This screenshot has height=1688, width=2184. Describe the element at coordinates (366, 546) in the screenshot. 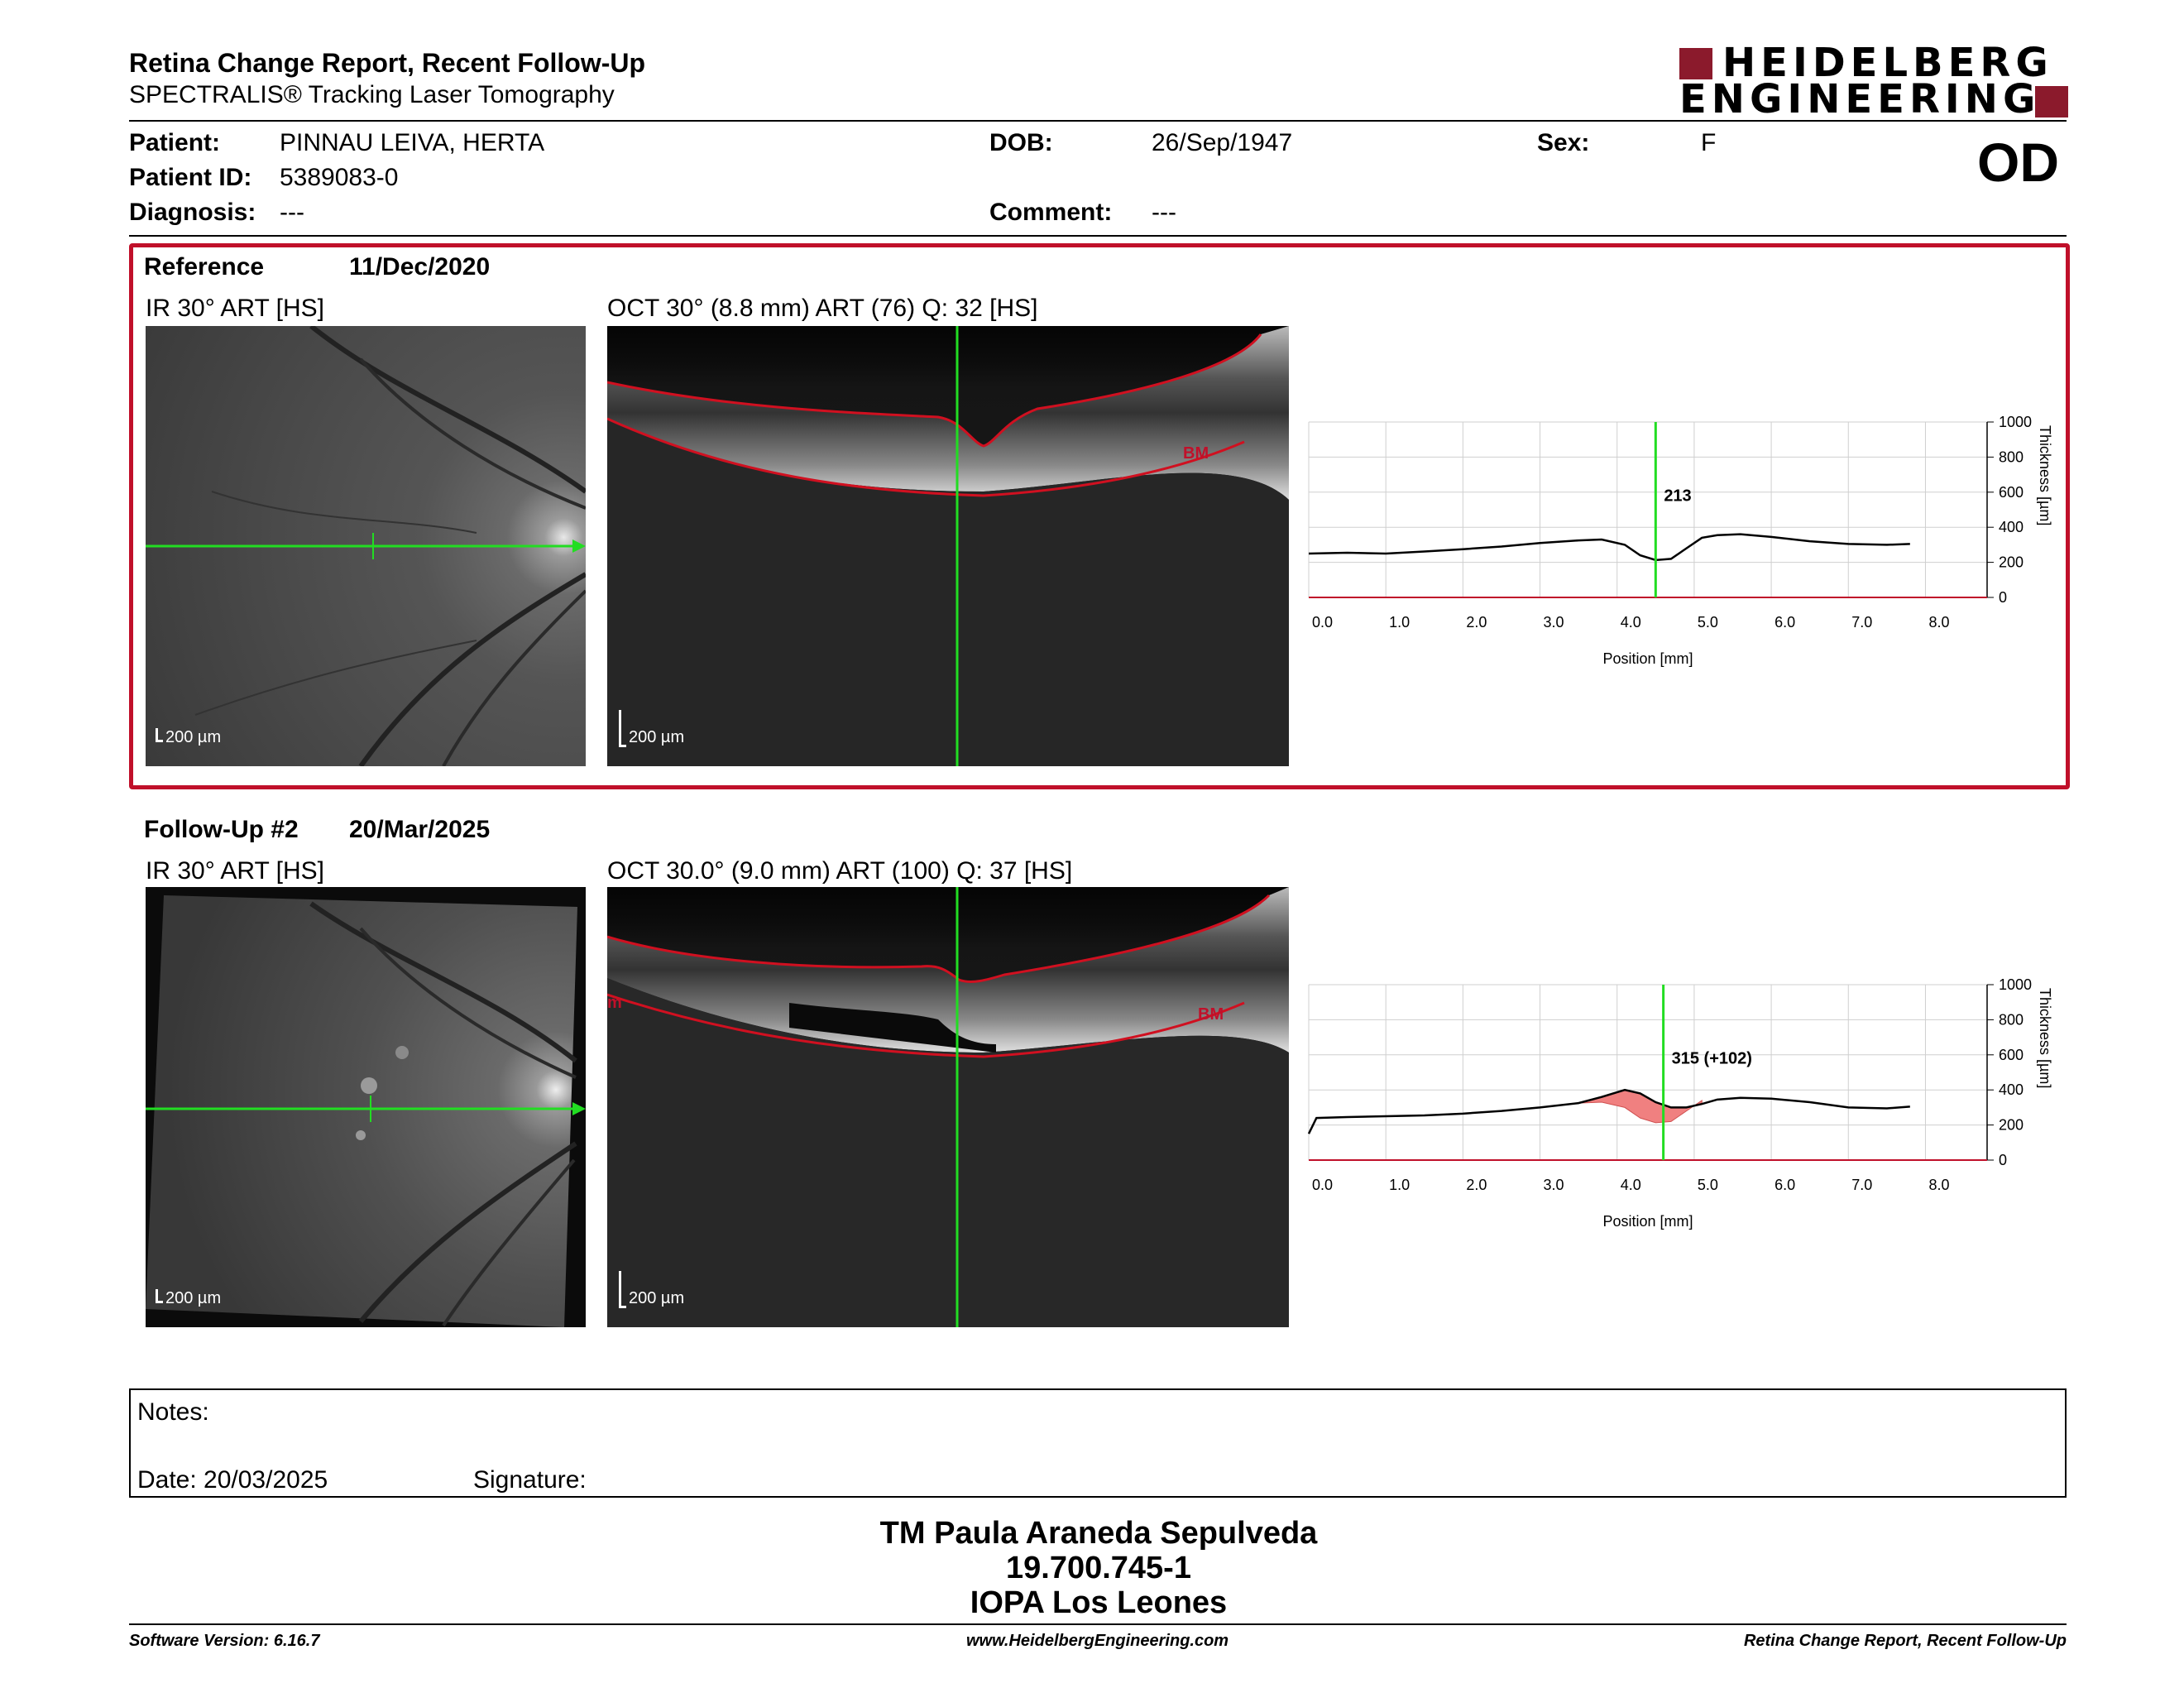

I see `reference-ir-image: 200 µm` at that location.